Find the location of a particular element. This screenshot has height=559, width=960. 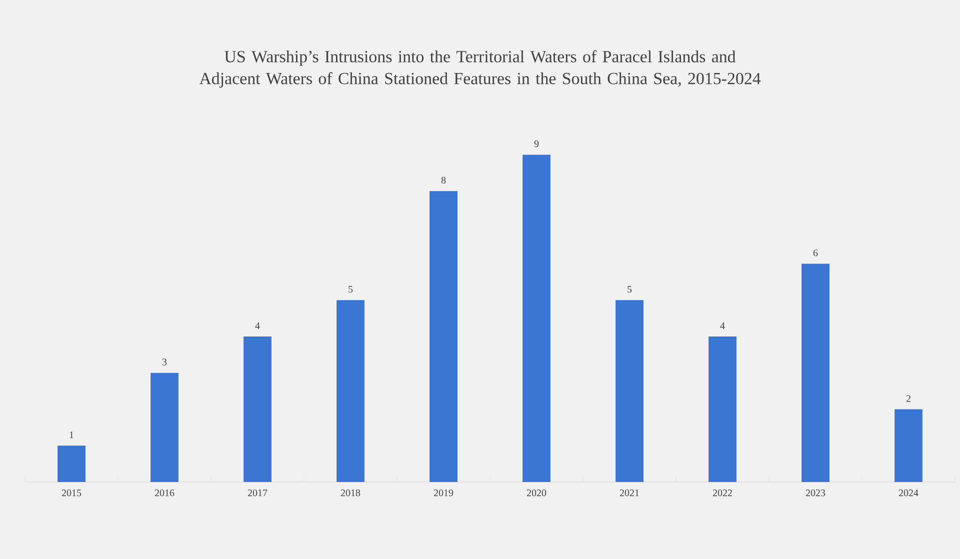

x-tick-label: 2021 is located at coordinates (629, 493).